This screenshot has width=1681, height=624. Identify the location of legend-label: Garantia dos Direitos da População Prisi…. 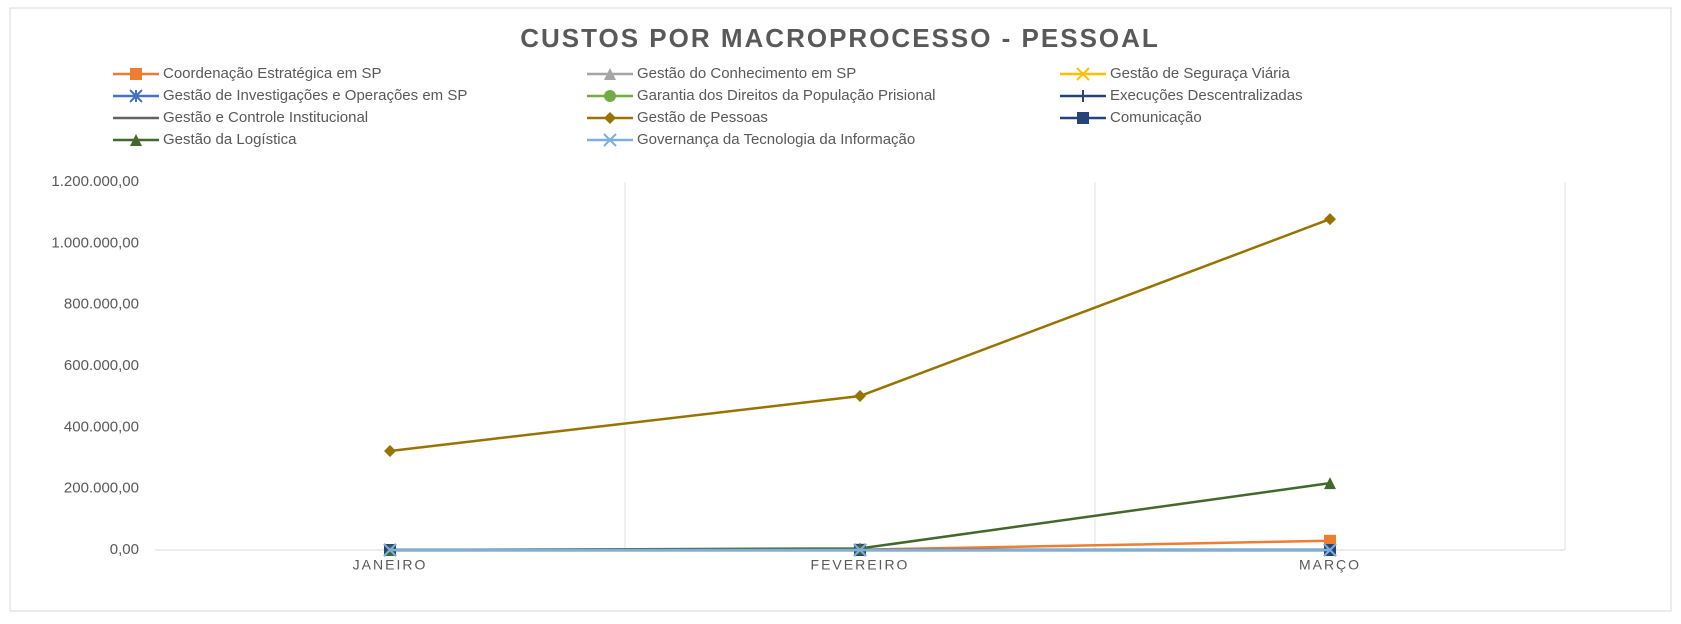
(786, 95).